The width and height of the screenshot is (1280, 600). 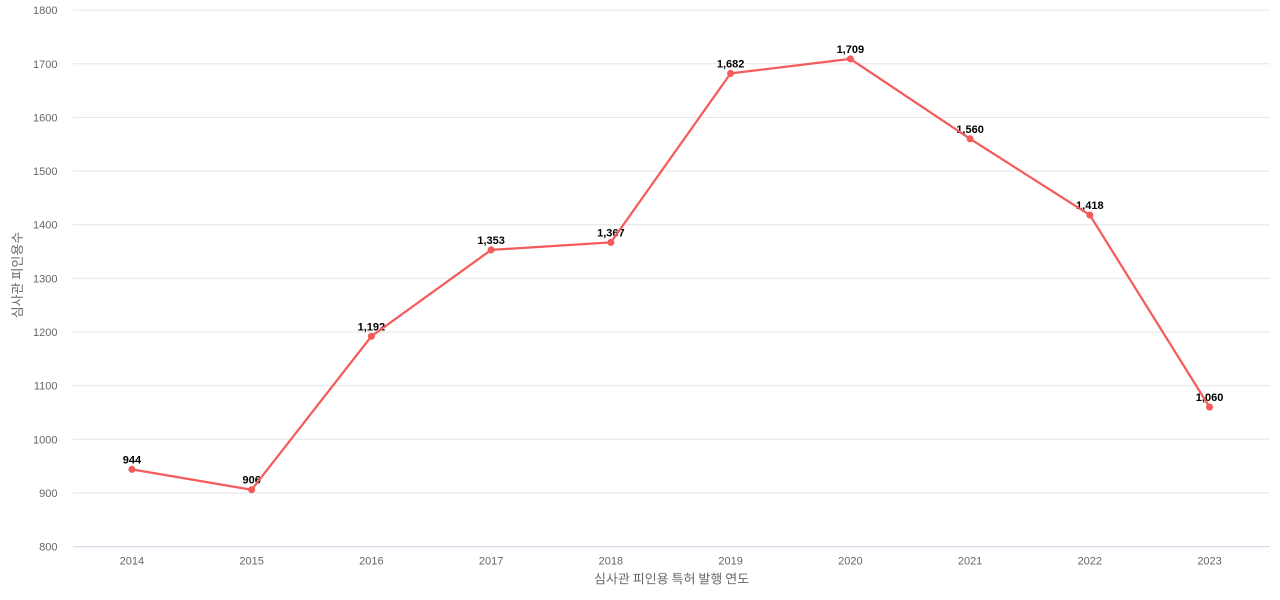 I want to click on svg-text: 900, so click(x=48, y=494).